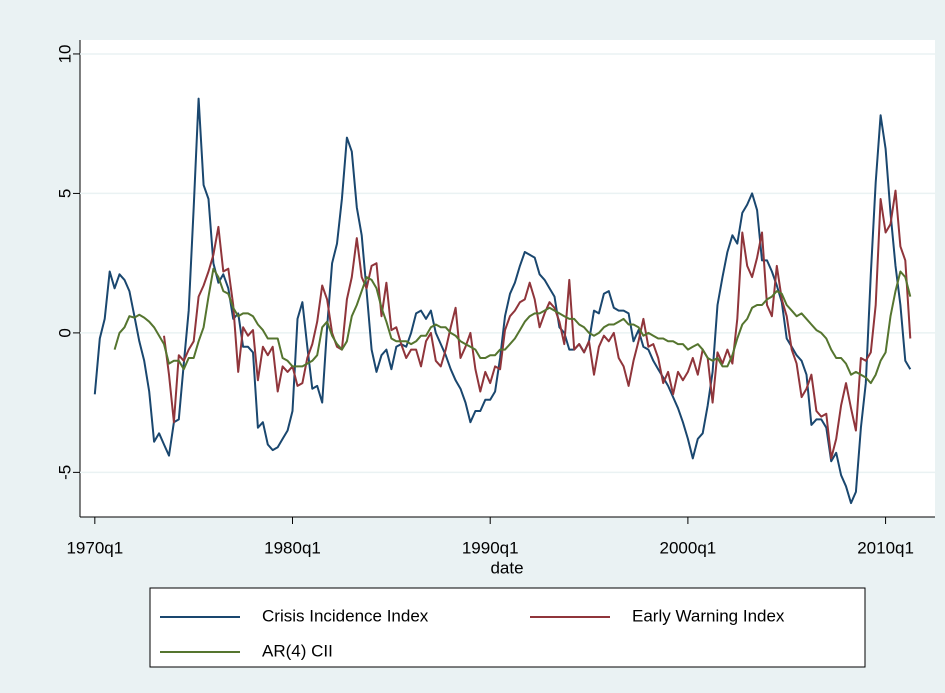  I want to click on y-tick-label: 5, so click(64, 193).